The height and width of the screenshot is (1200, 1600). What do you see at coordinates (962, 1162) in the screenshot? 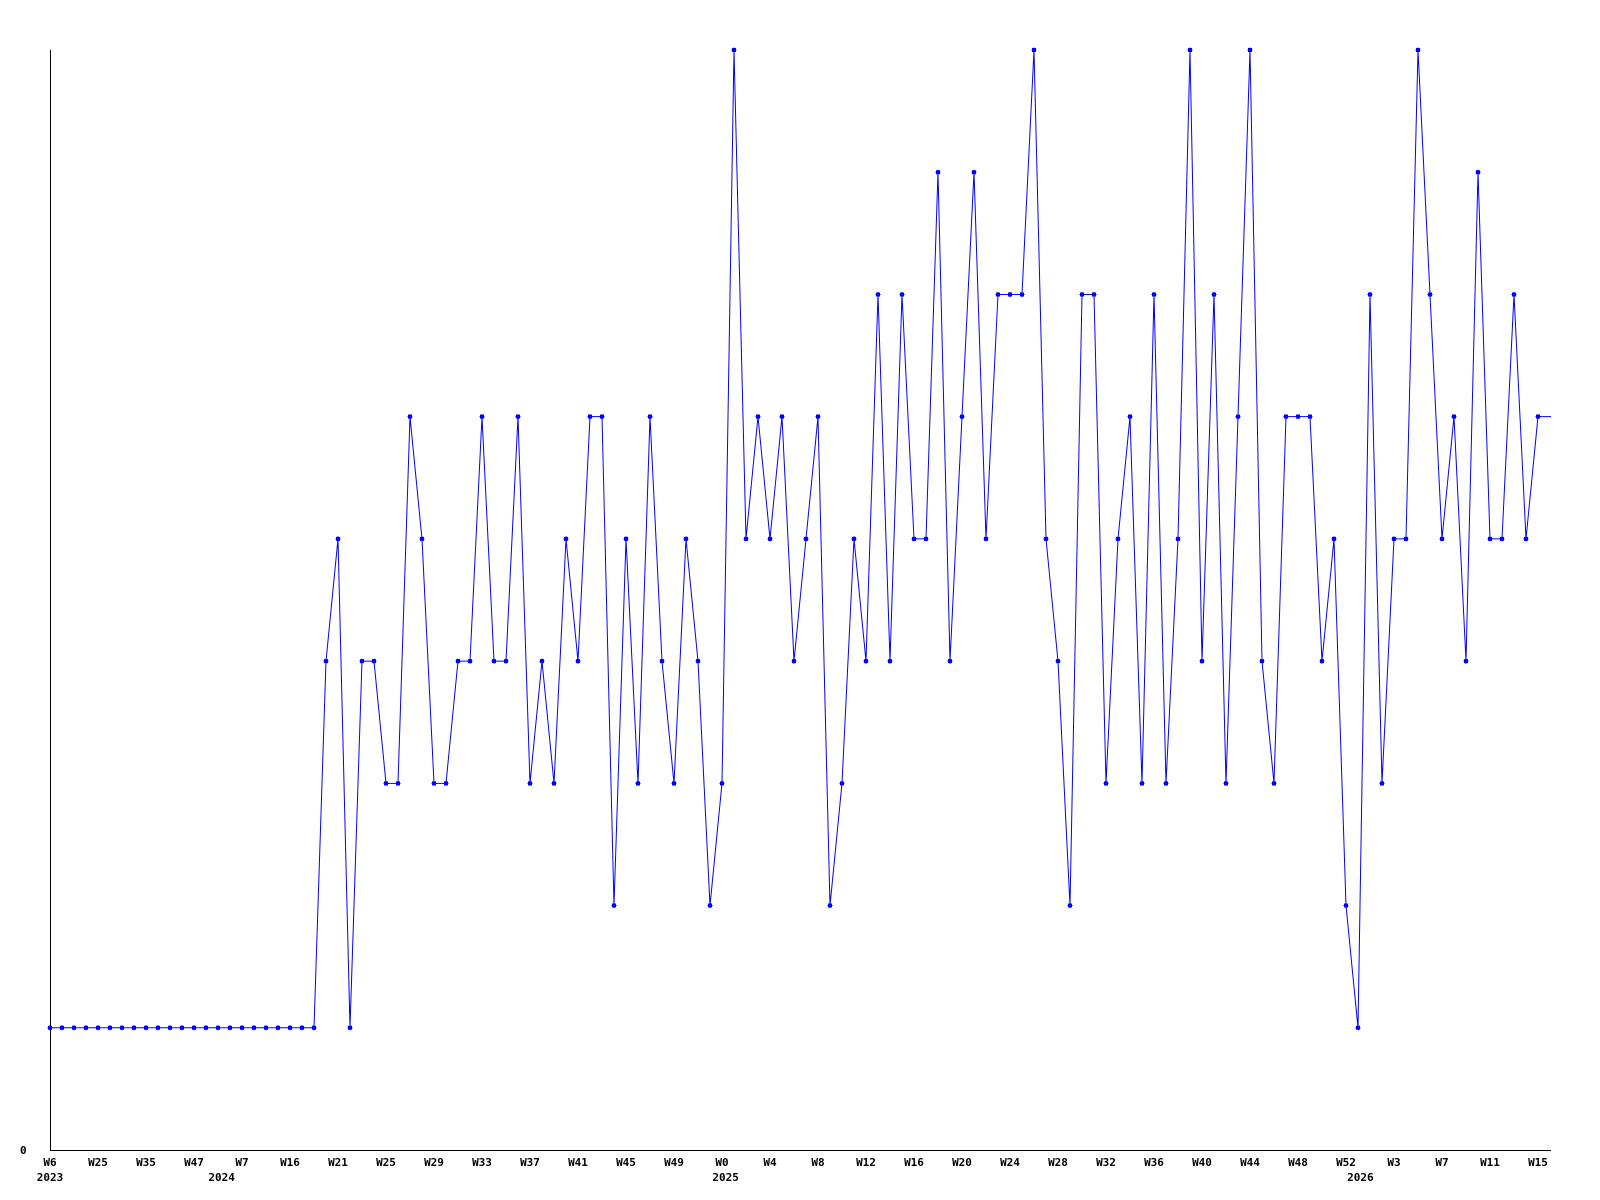
I see `x-tick-label: W20` at bounding box center [962, 1162].